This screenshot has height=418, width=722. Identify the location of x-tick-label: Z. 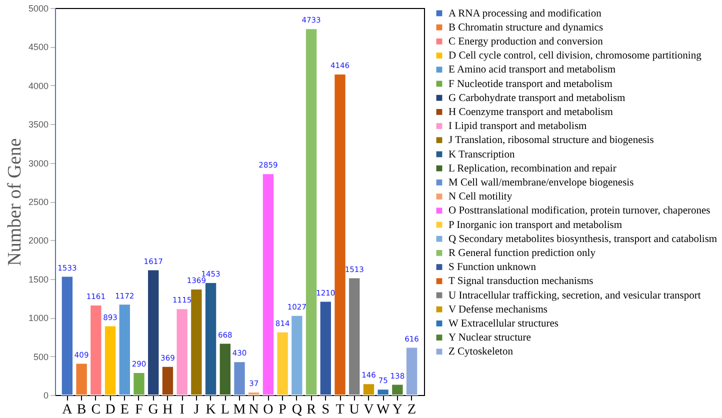
(412, 410).